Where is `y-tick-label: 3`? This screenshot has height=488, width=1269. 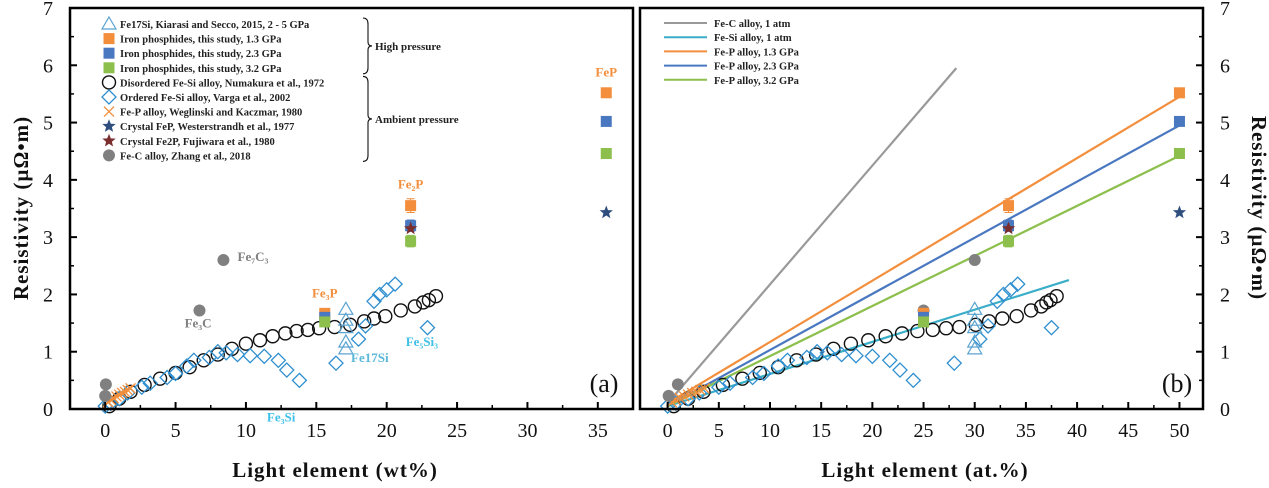 y-tick-label: 3 is located at coordinates (48, 238).